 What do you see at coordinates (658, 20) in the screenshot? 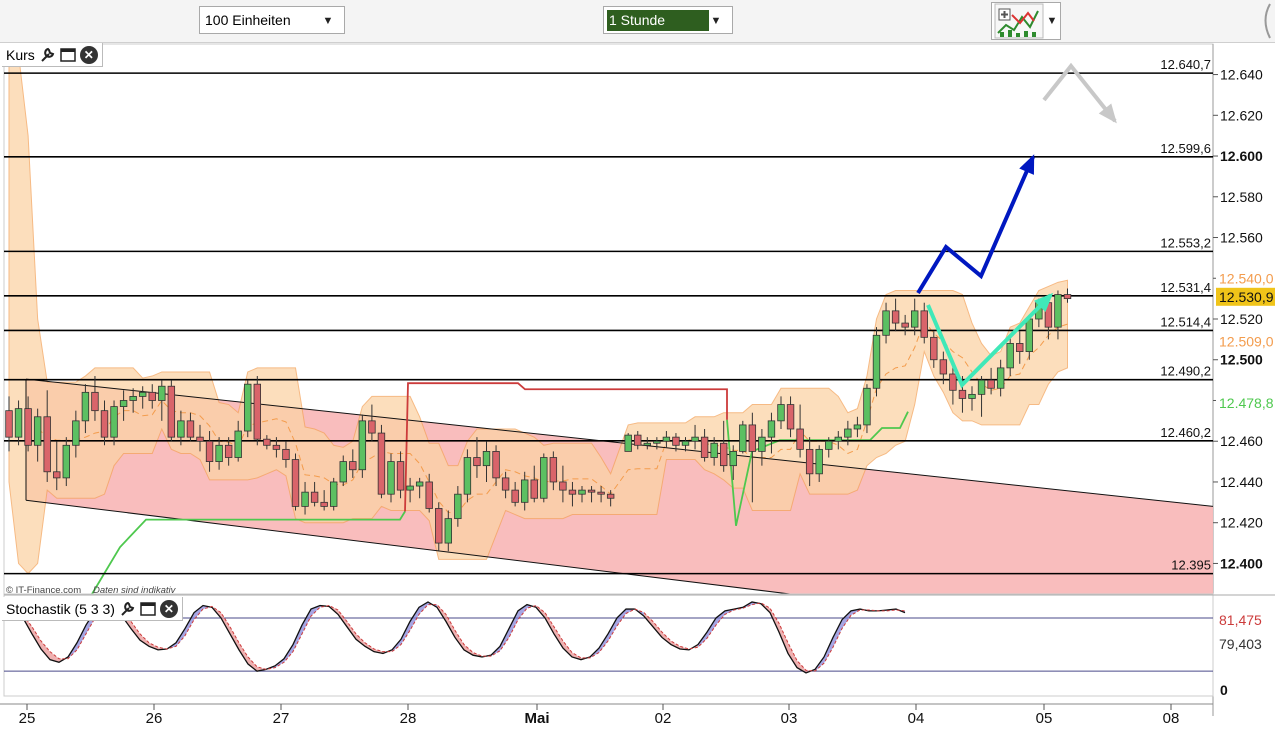
I see `interval-select-value: 1 Stunde` at bounding box center [658, 20].